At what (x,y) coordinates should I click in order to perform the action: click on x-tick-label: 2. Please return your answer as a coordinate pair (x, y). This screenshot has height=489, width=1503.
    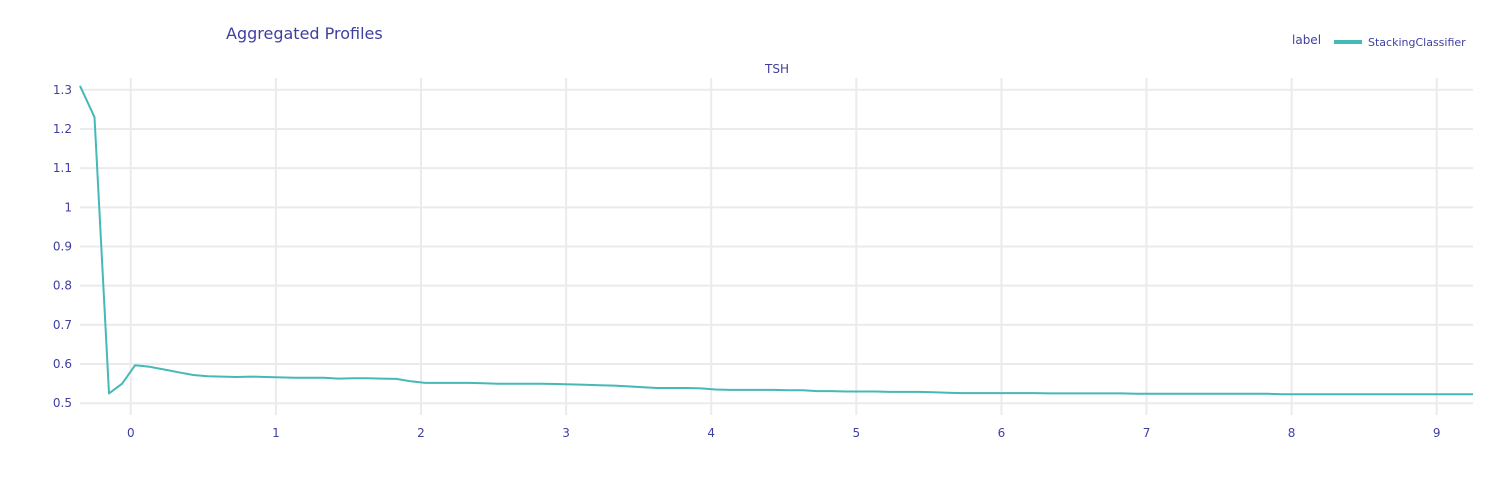
    Looking at the image, I should click on (421, 433).